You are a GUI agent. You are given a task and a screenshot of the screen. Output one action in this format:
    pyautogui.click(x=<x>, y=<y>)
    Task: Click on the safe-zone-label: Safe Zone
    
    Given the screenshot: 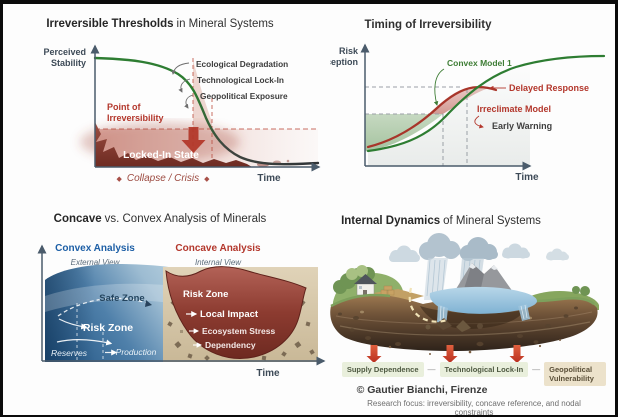 What is the action you would take?
    pyautogui.click(x=121, y=298)
    